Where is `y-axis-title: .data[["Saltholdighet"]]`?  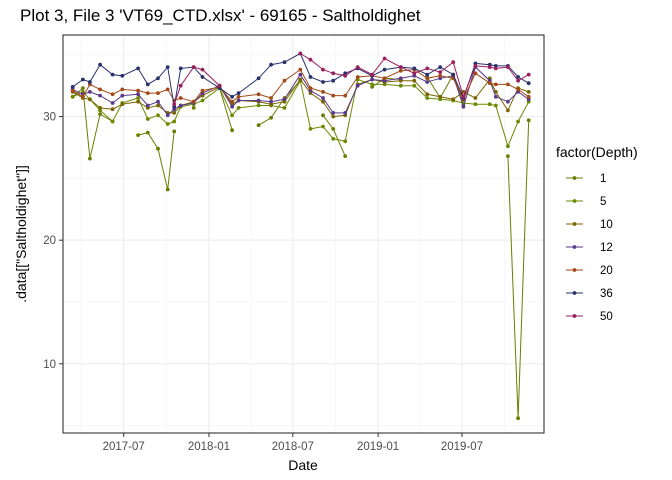 y-axis-title: .data[["Saltholdighet"]] is located at coordinates (21, 234).